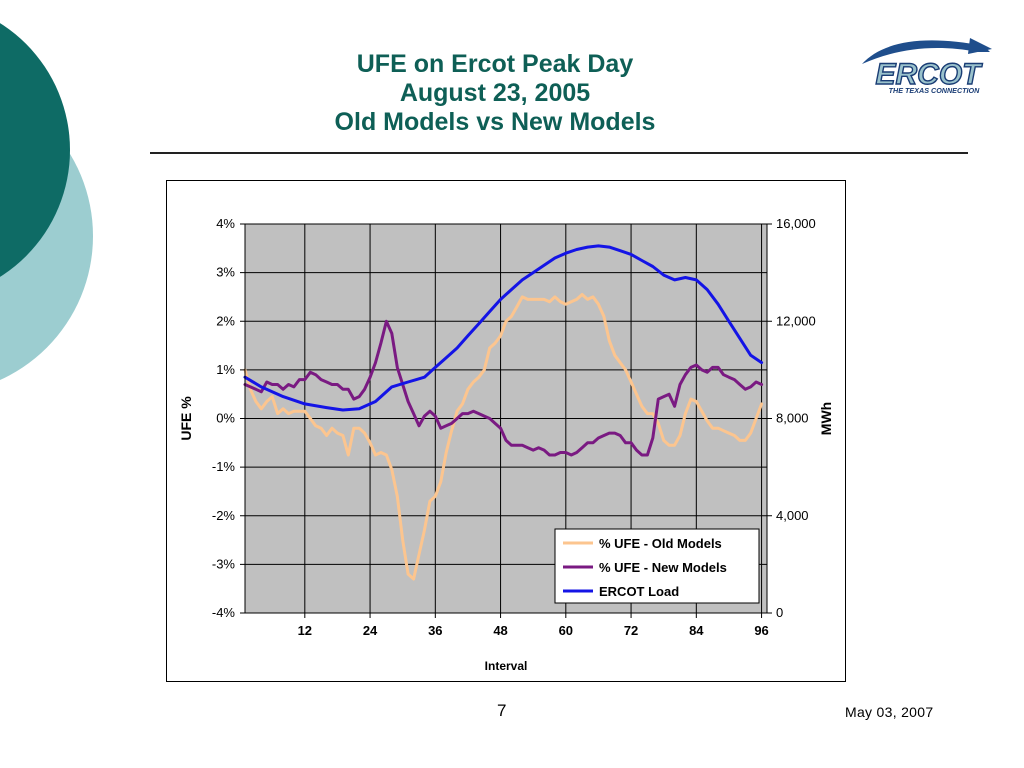 Image resolution: width=1024 pixels, height=768 pixels. Describe the element at coordinates (696, 630) in the screenshot. I see `x-tick-label: 84` at that location.